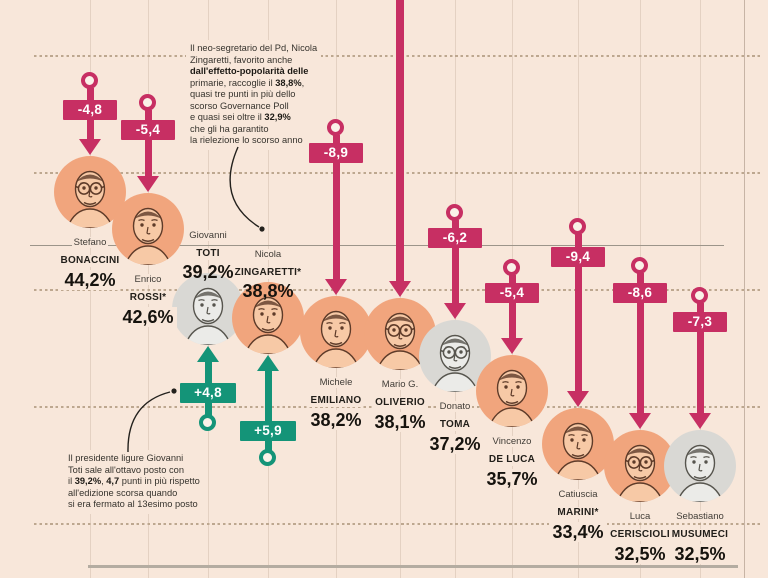 The height and width of the screenshot is (578, 768). I want to click on person-first-name: Michele, so click(336, 383).